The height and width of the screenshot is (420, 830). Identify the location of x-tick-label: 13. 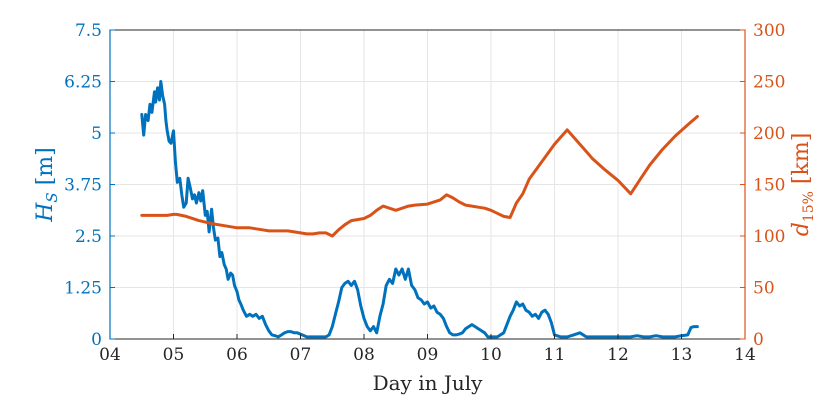
(682, 355).